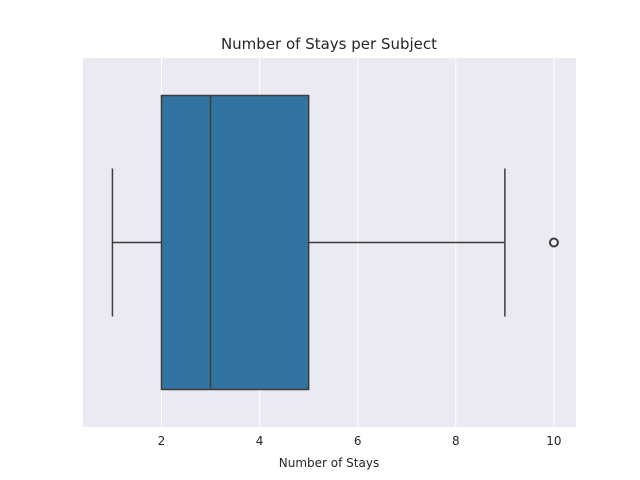 Image resolution: width=640 pixels, height=480 pixels. I want to click on x-tick-labels: 2 4 6 8 10, so click(360, 441).